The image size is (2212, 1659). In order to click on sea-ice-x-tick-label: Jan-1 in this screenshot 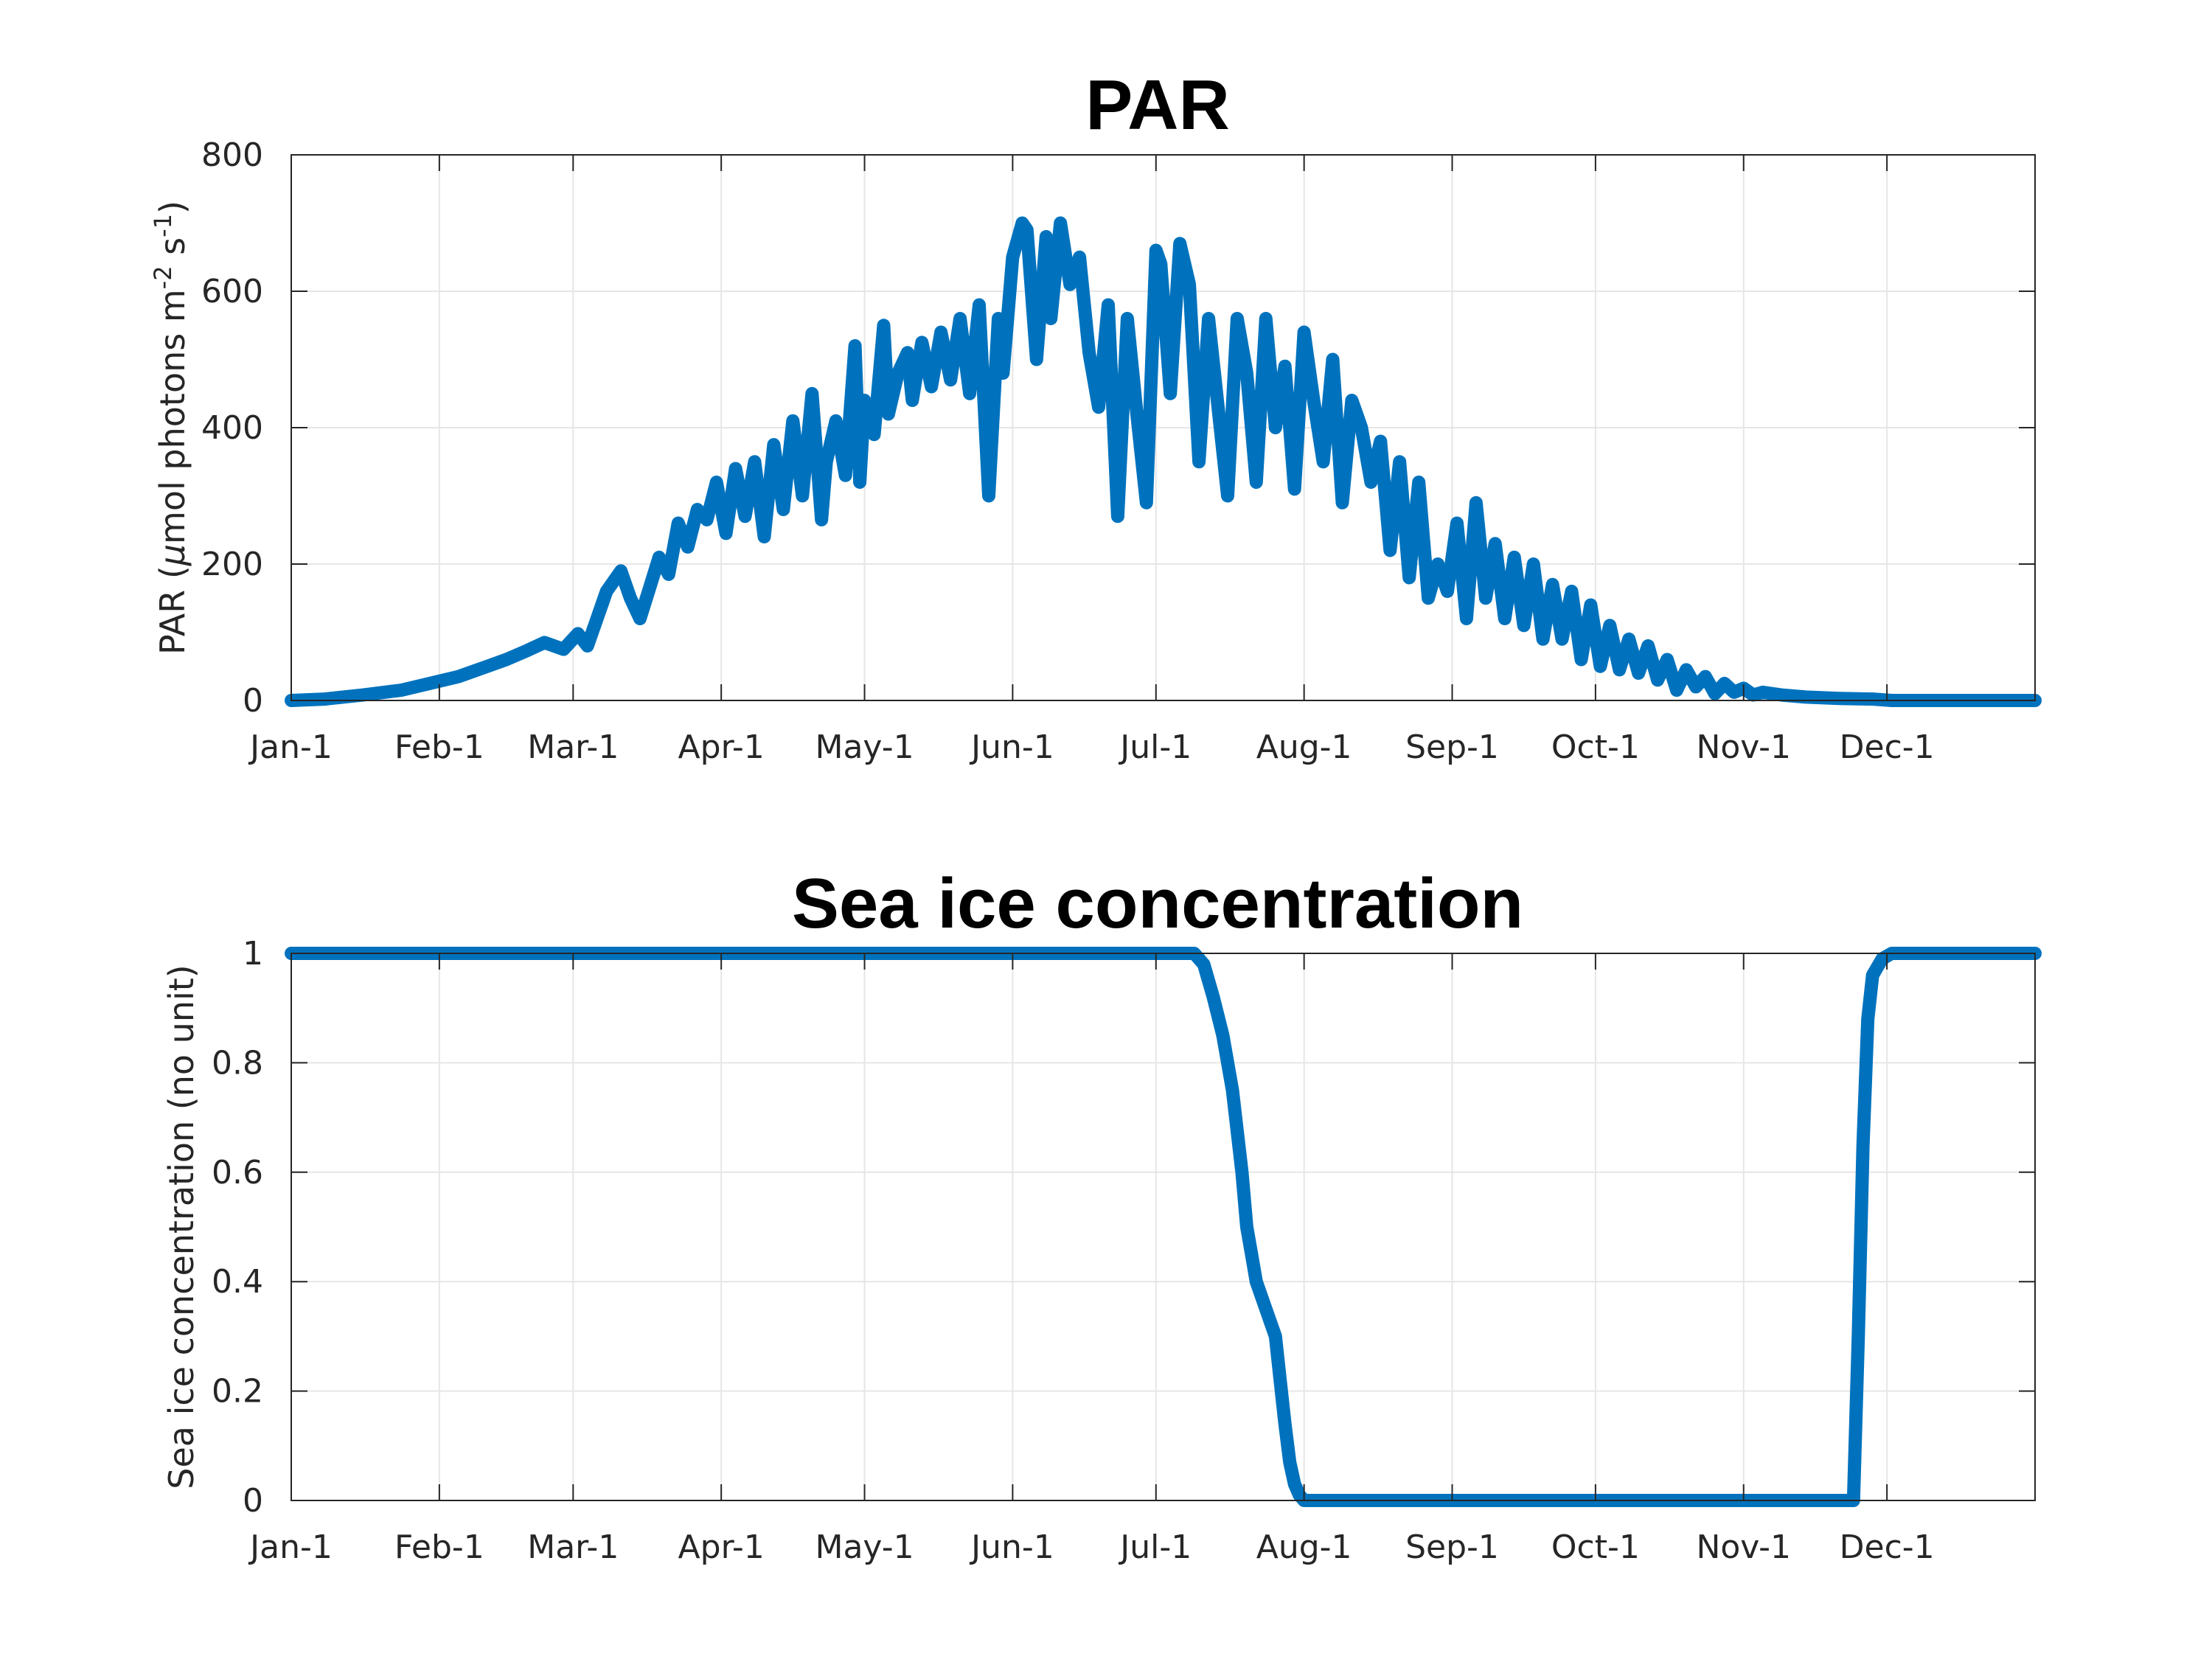, I will do `click(290, 1547)`.